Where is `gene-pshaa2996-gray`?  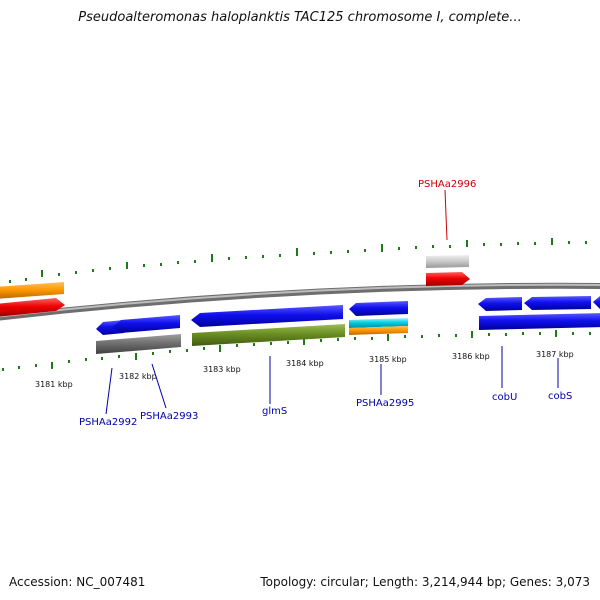
gene-pshaa2996-gray is located at coordinates (447, 261).